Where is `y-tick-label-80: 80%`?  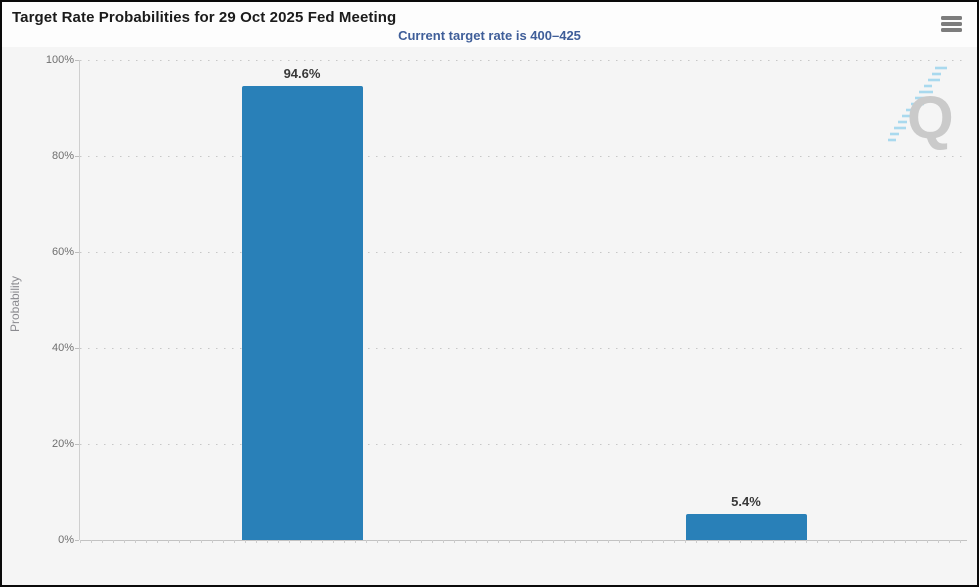
y-tick-label-80: 80% is located at coordinates (62, 156).